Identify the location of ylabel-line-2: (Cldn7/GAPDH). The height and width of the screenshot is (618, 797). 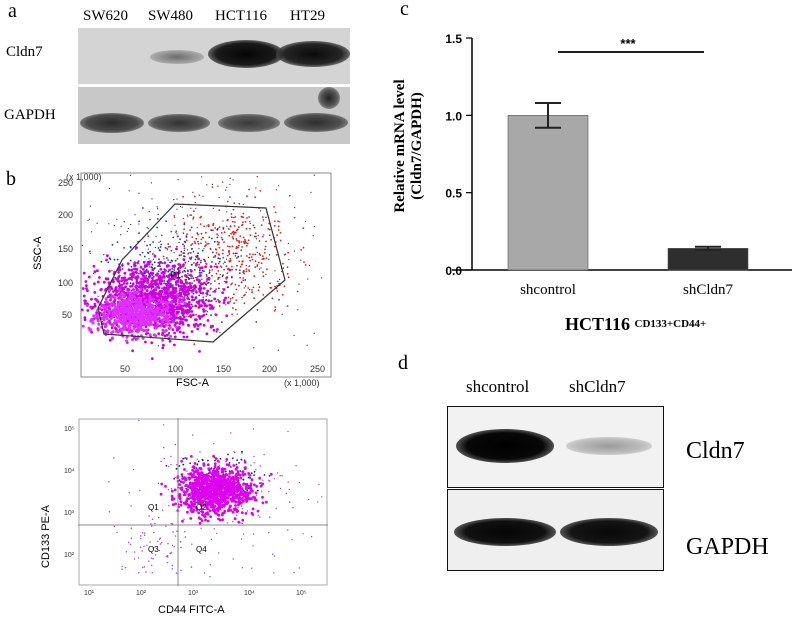
(417, 146).